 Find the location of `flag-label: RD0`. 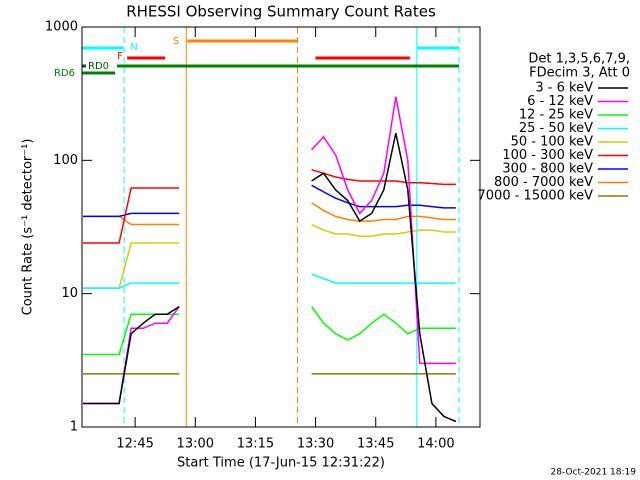

flag-label: RD0 is located at coordinates (98, 66).